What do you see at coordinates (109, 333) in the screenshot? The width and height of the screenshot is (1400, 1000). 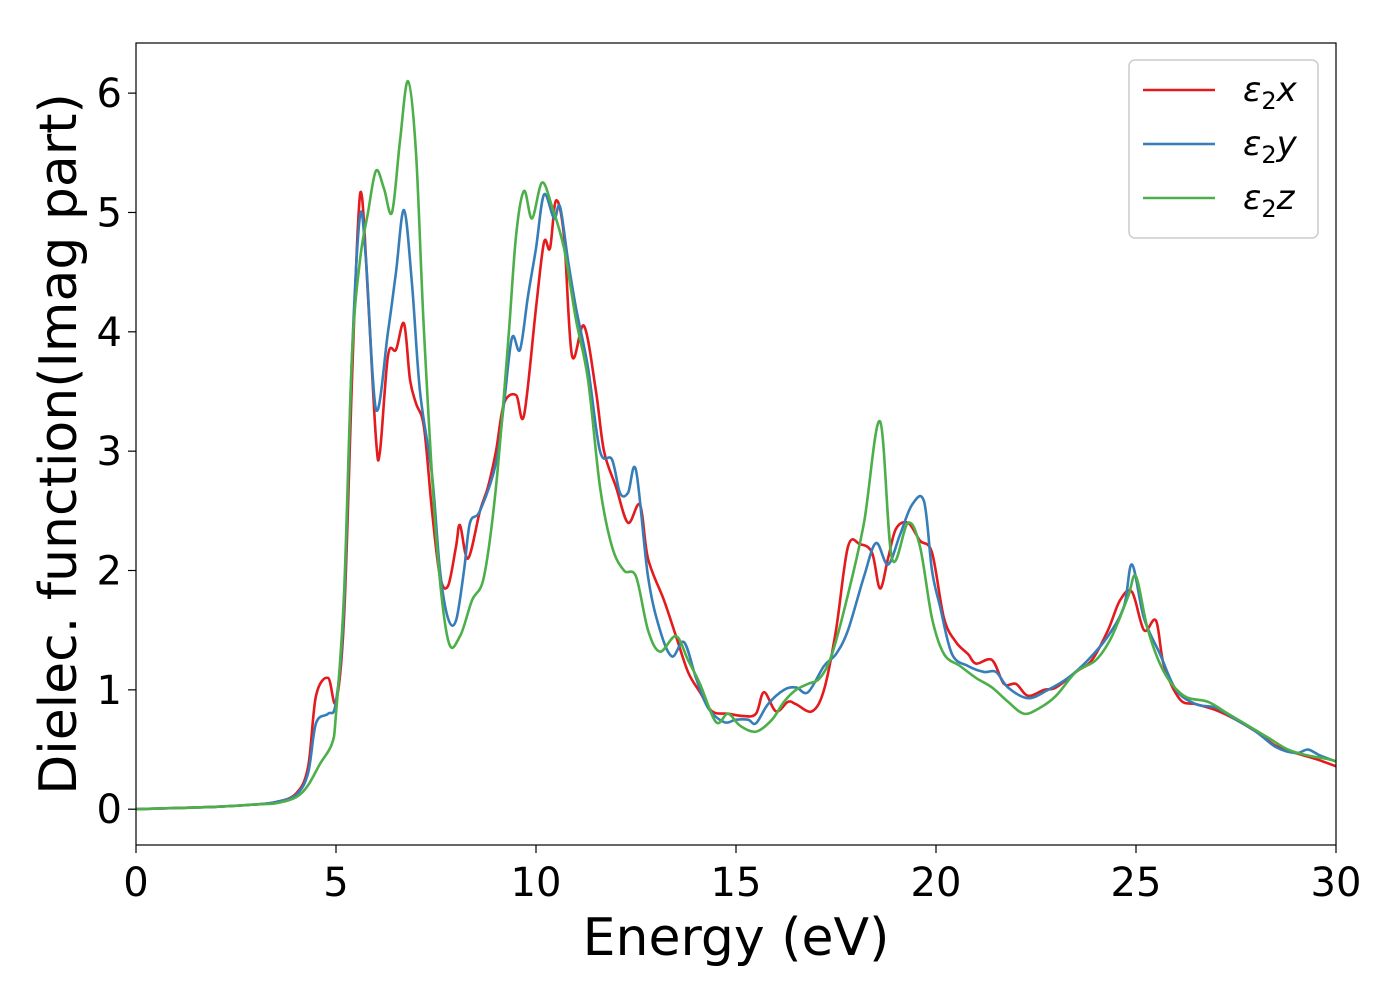 I see `y-tick-label: 4` at bounding box center [109, 333].